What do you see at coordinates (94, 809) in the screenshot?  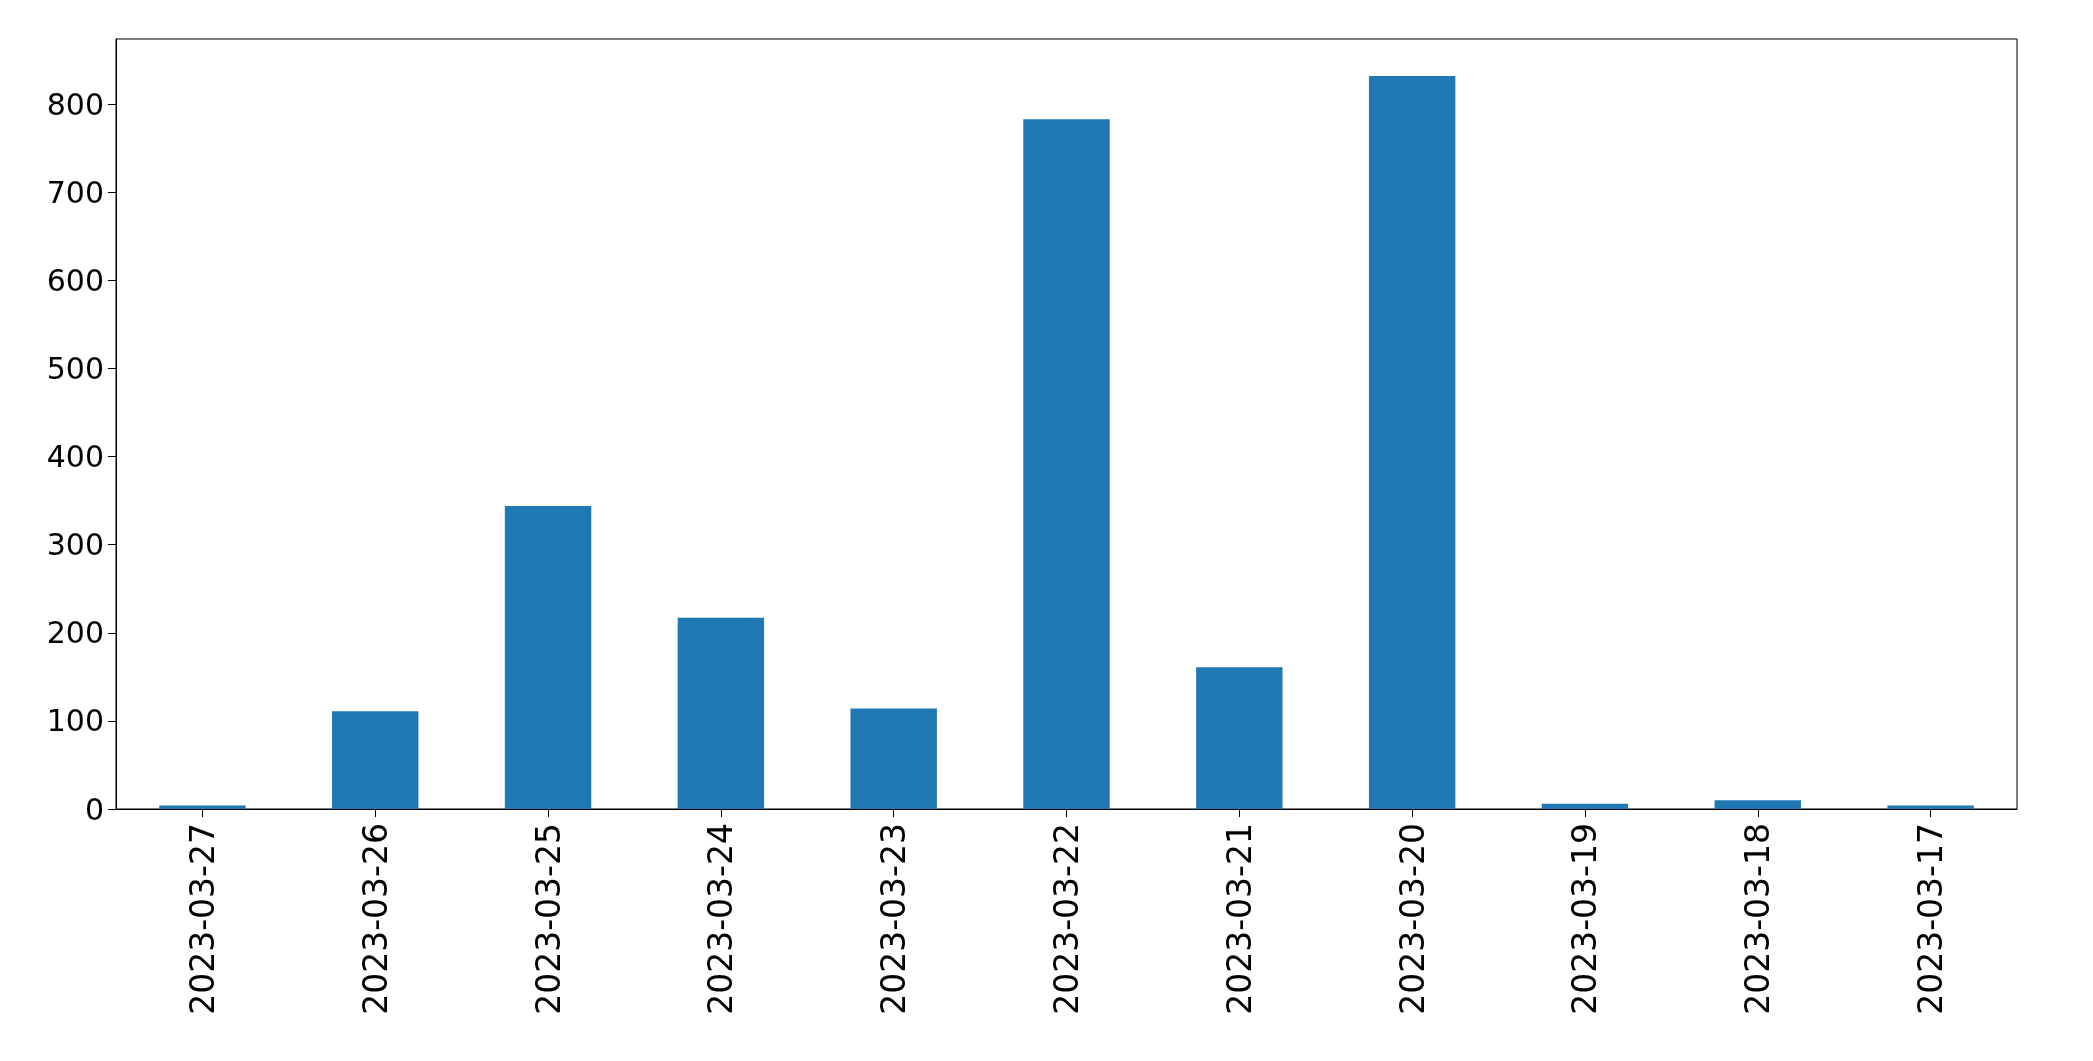 I see `y-tick-label: 0` at bounding box center [94, 809].